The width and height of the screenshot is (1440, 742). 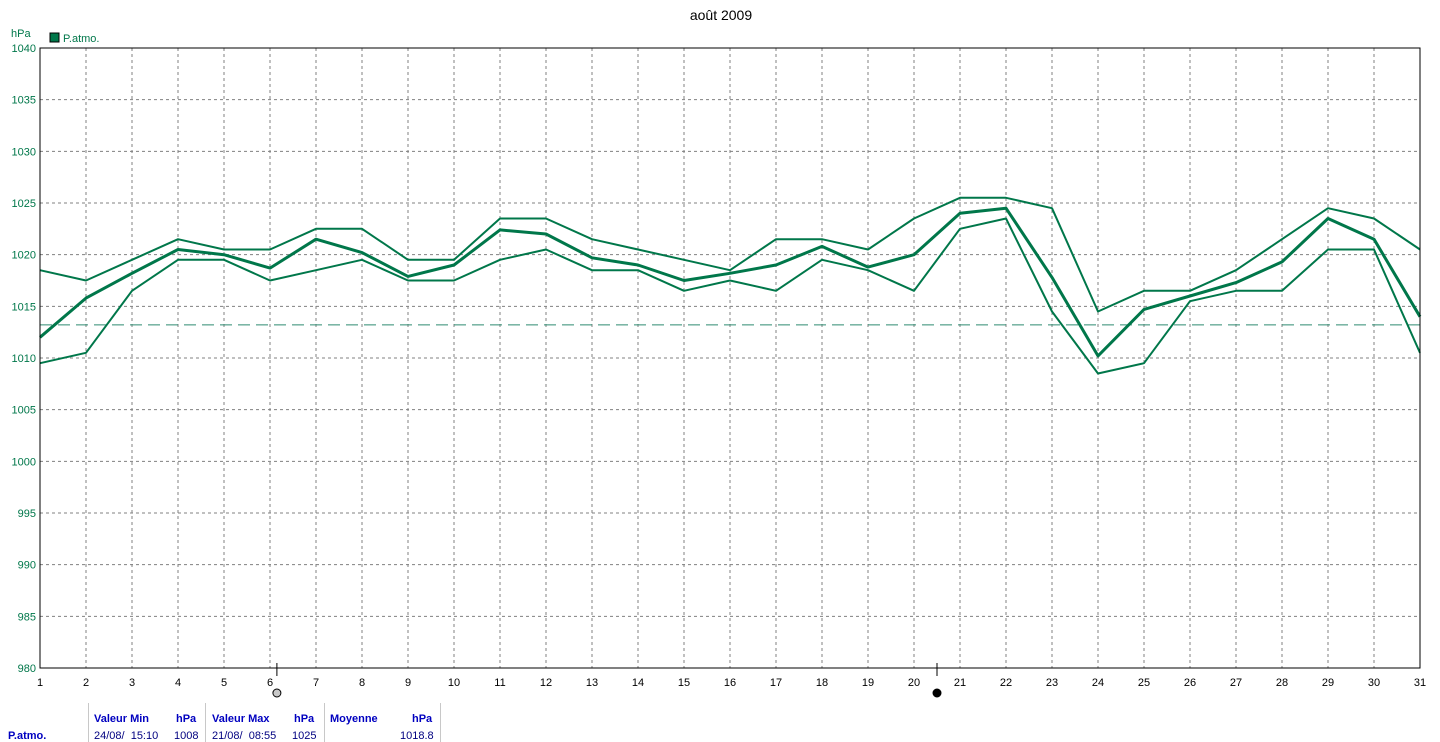 I want to click on y-tick-label: 995, so click(x=27, y=514).